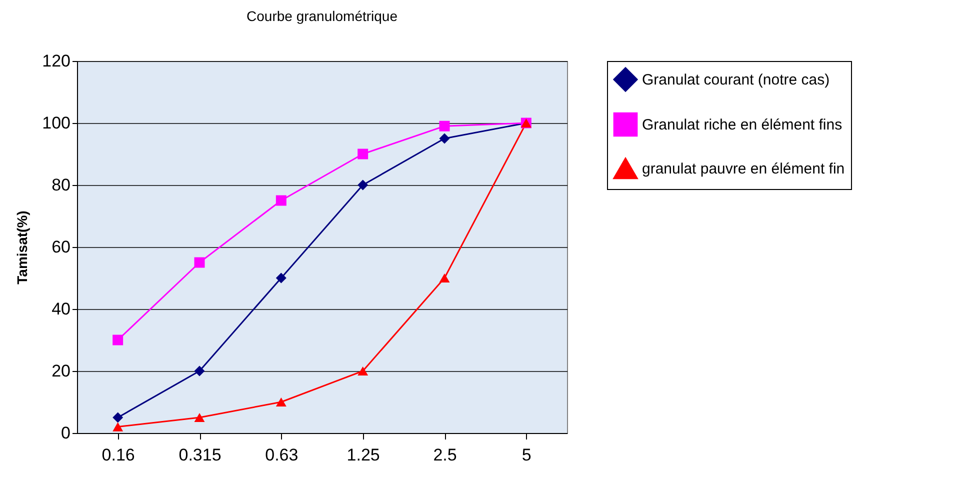  Describe the element at coordinates (65, 433) in the screenshot. I see `y-tick-label: 0` at that location.